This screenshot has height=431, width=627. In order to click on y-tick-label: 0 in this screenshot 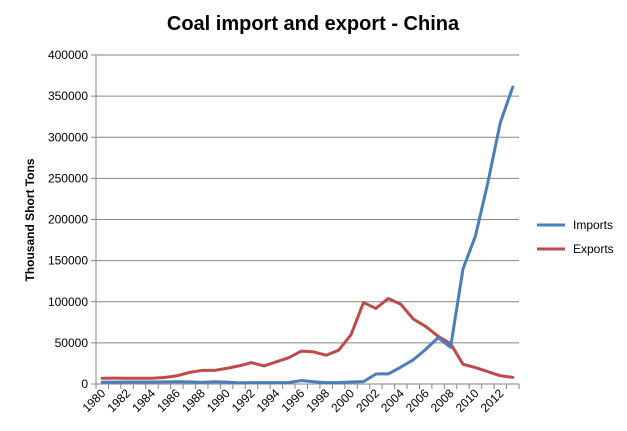, I will do `click(84, 384)`.